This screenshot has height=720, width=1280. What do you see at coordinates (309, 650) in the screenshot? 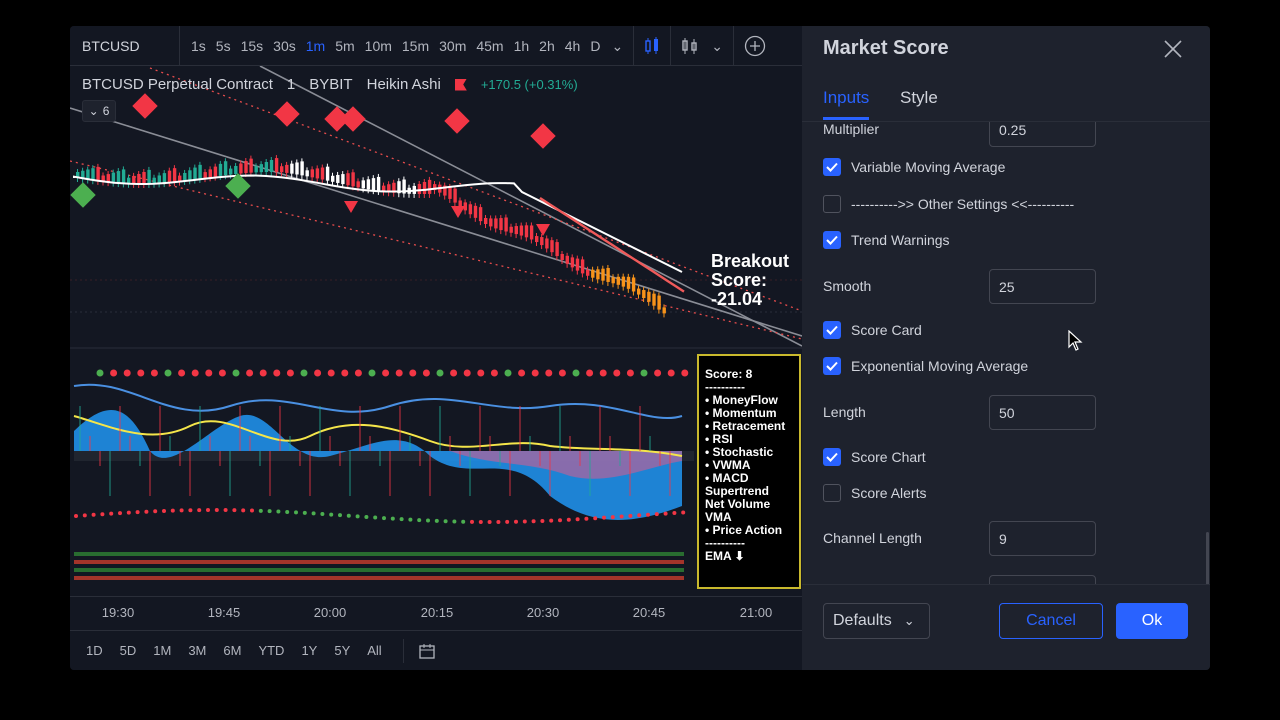
I see `range-1Y: 1Y` at bounding box center [309, 650].